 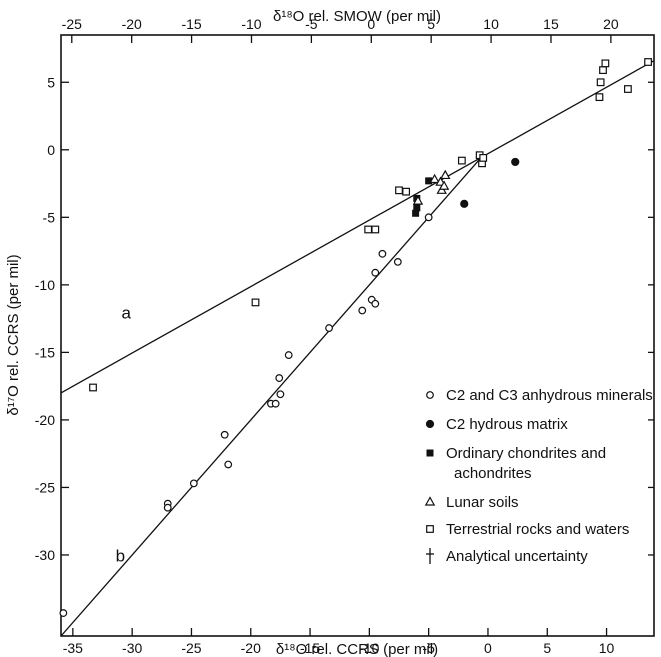 I want to click on x-tick-label: -25, so click(x=191, y=648).